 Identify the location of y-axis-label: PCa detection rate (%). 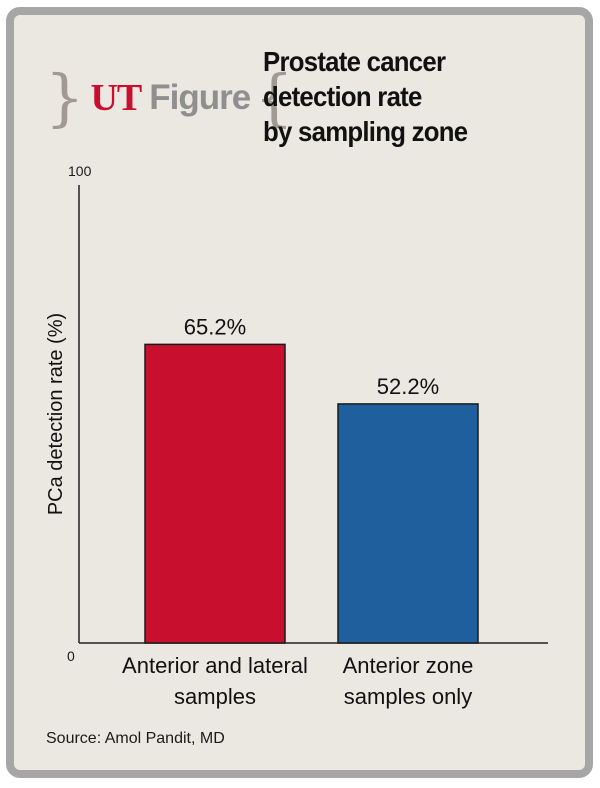
(56, 414).